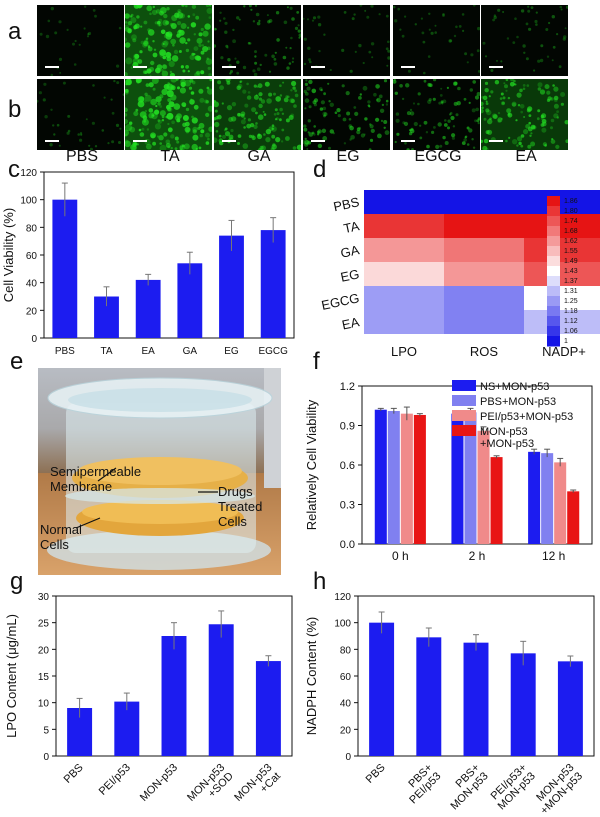 This screenshot has height=817, width=600. Describe the element at coordinates (46, 730) in the screenshot. I see `y-tick-label: 5` at that location.